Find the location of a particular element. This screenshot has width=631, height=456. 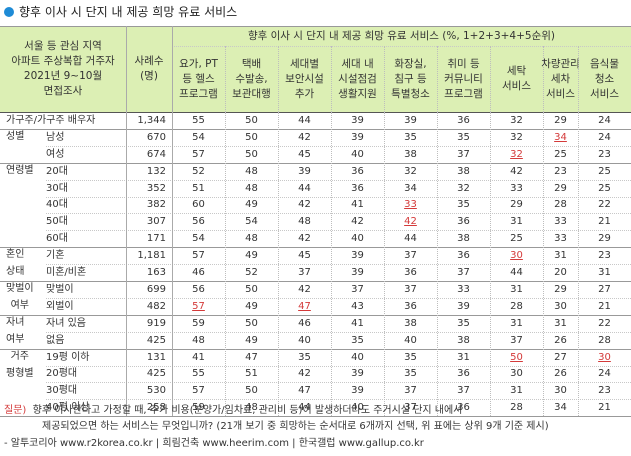

header-line: 택배 is located at coordinates (251, 63).